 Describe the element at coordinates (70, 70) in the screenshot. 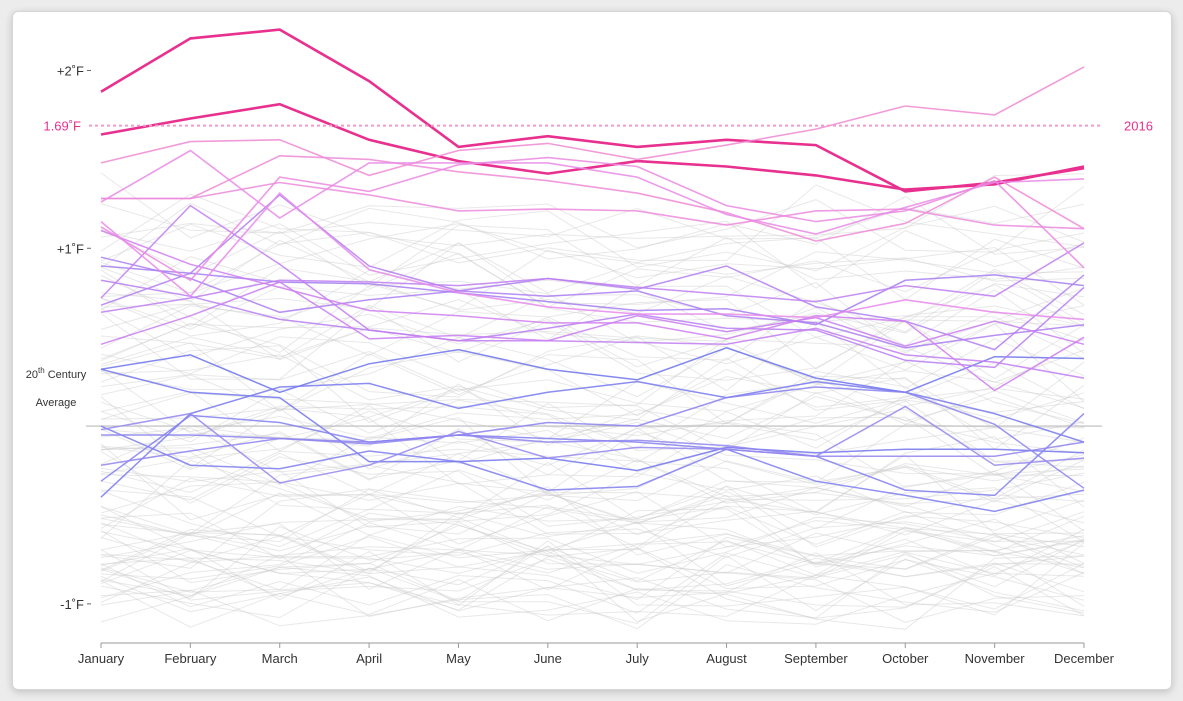

I see `y-tick-label: +2˚F` at that location.